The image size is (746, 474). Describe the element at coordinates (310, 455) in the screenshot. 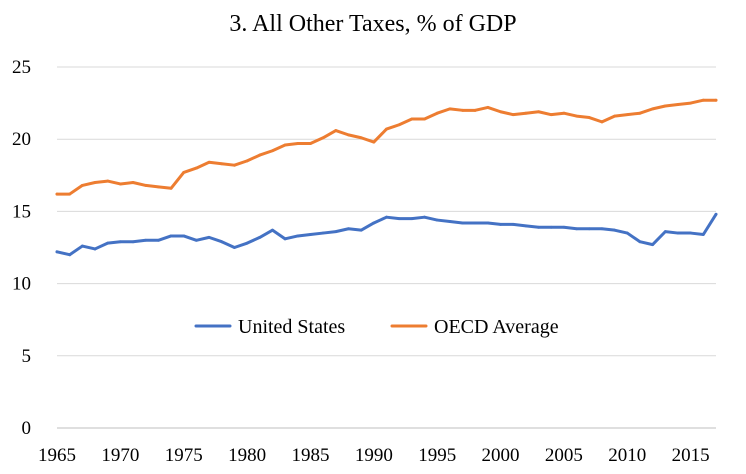

I see `x-tick-label: 1985` at that location.